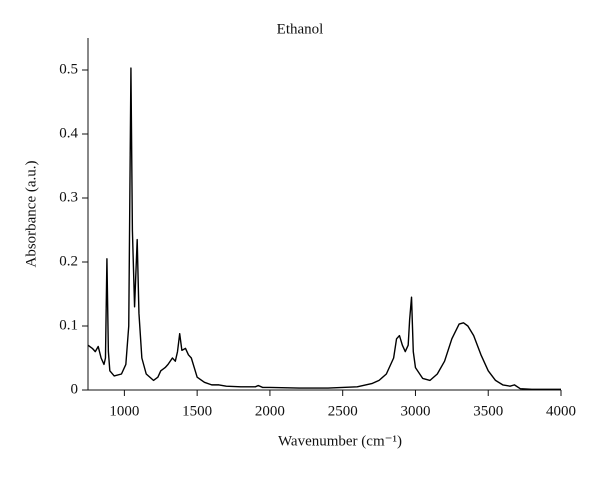 Image resolution: width=600 pixels, height=502 pixels. I want to click on chart-title: Ethanol, so click(300, 29).